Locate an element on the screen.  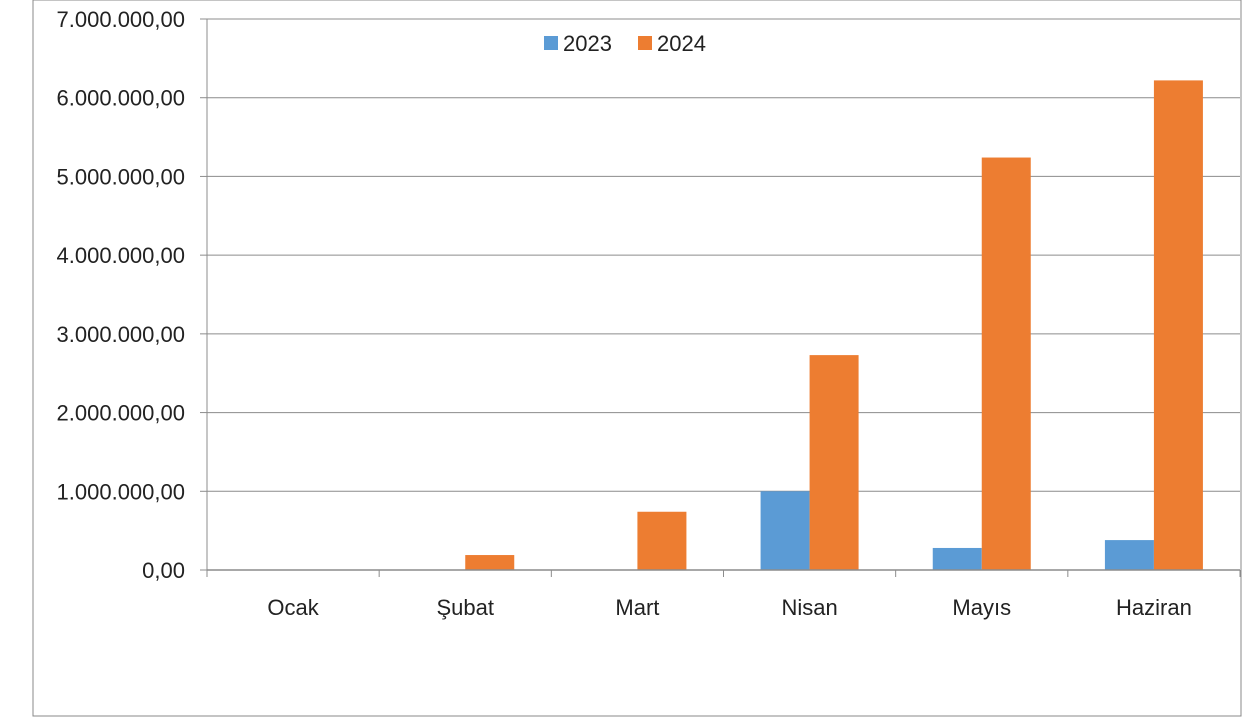
x-tick-label: Şubat is located at coordinates (466, 607).